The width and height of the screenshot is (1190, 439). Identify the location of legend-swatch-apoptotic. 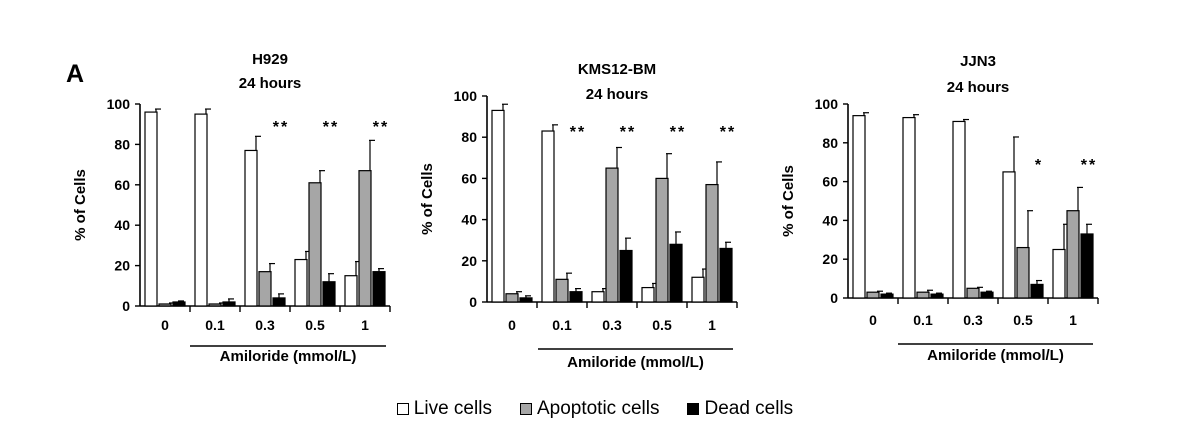
(525, 409).